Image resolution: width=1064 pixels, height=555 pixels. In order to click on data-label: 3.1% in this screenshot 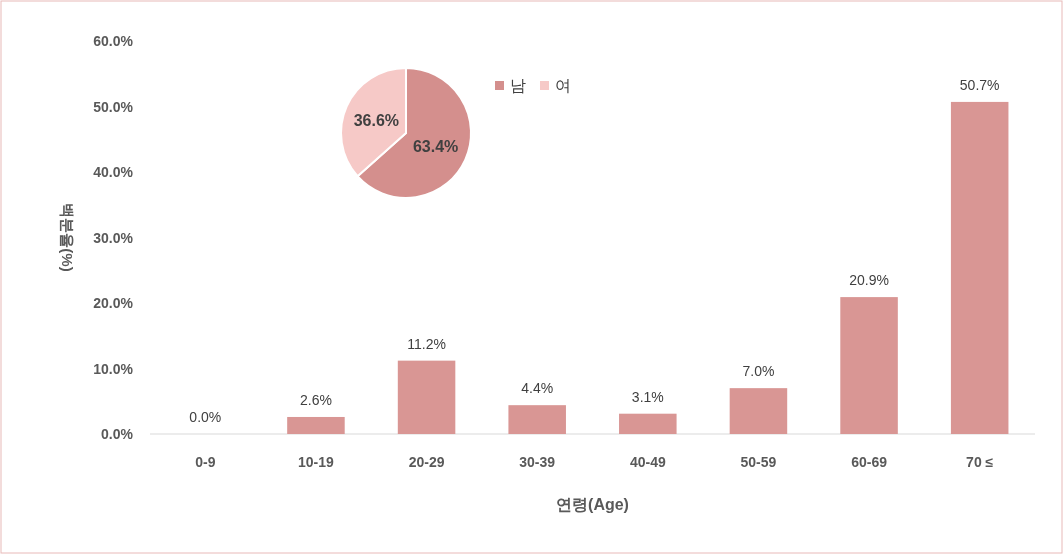, I will do `click(647, 396)`.